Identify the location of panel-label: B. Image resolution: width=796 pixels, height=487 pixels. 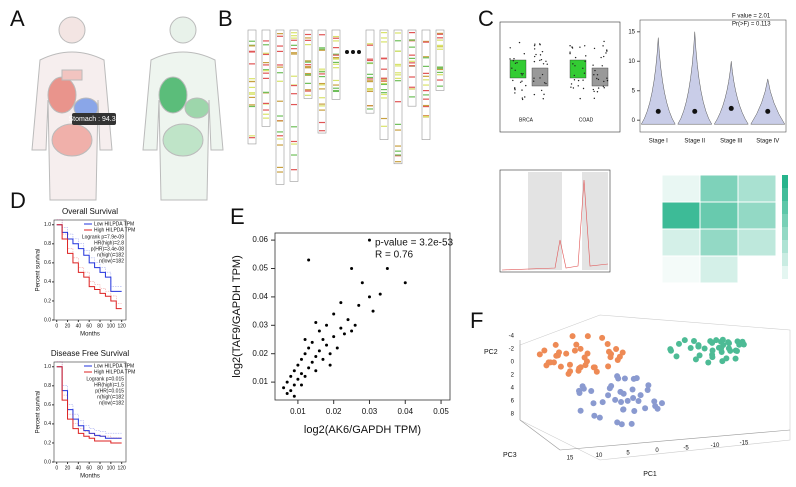
(225, 18).